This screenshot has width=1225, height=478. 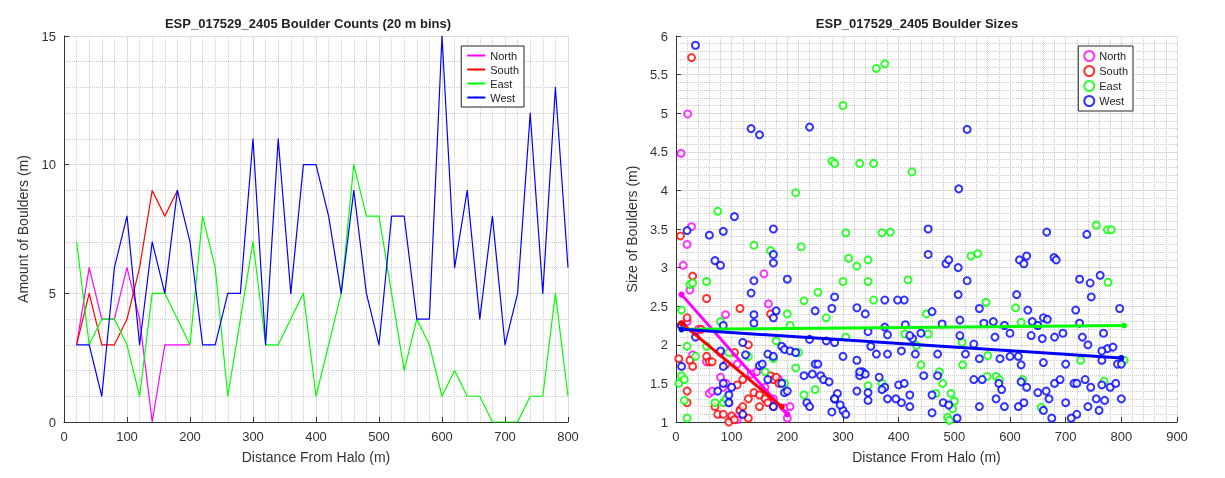 What do you see at coordinates (658, 306) in the screenshot?
I see `y-tick-label: 2.5` at bounding box center [658, 306].